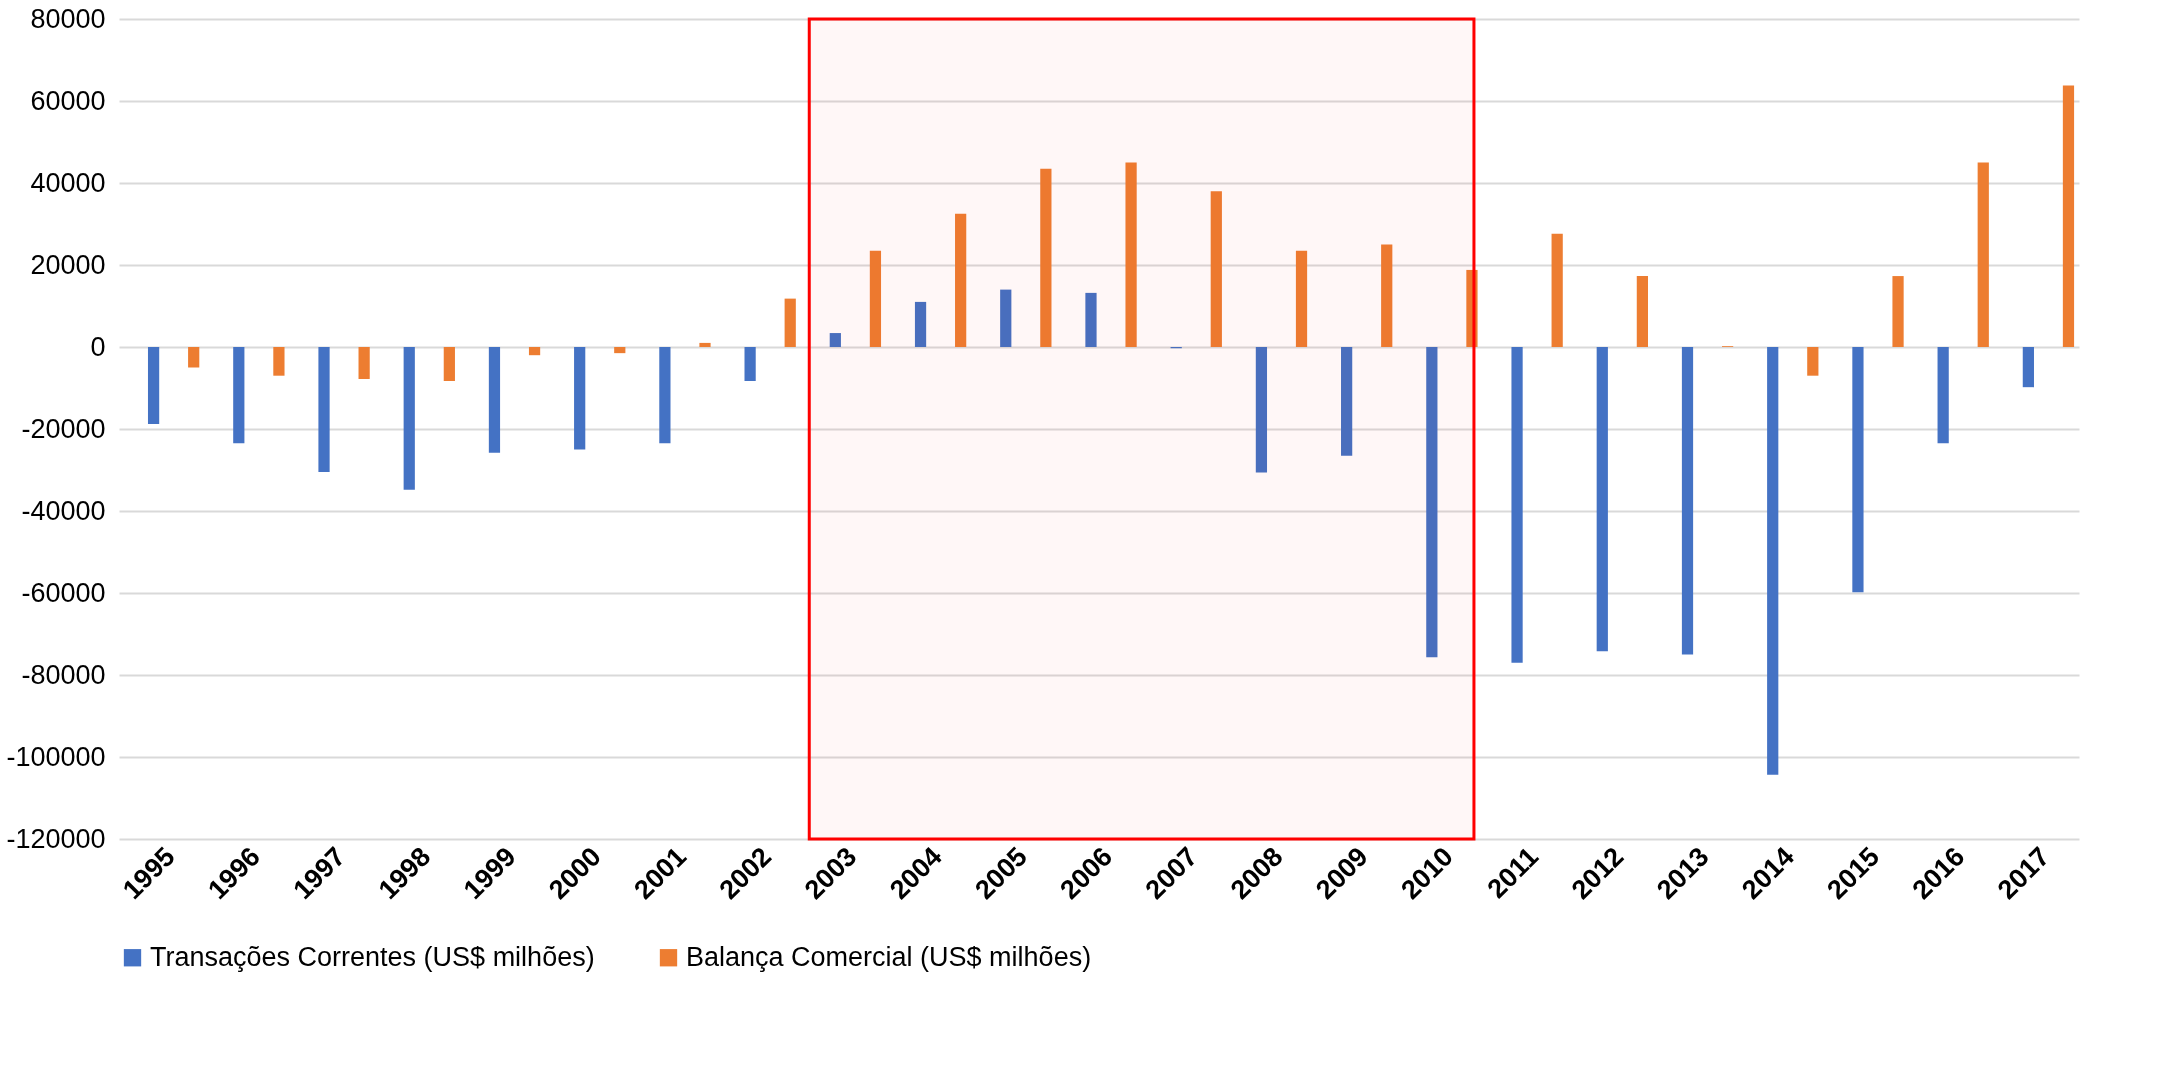 This screenshot has height=1089, width=2181. Describe the element at coordinates (56, 756) in the screenshot. I see `y-tick-label: -100000` at that location.